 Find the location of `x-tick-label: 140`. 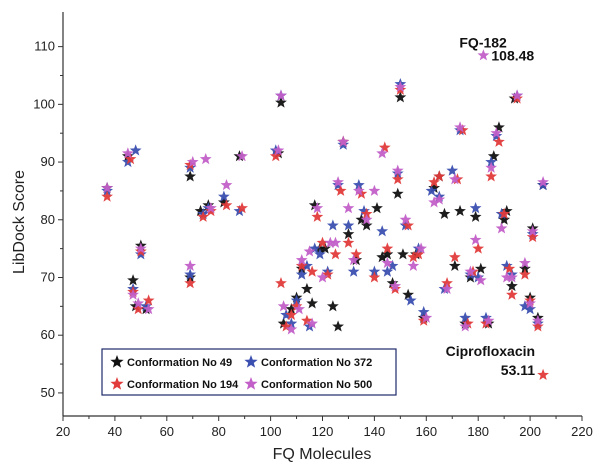

x-tick-label: 140 is located at coordinates (375, 431).